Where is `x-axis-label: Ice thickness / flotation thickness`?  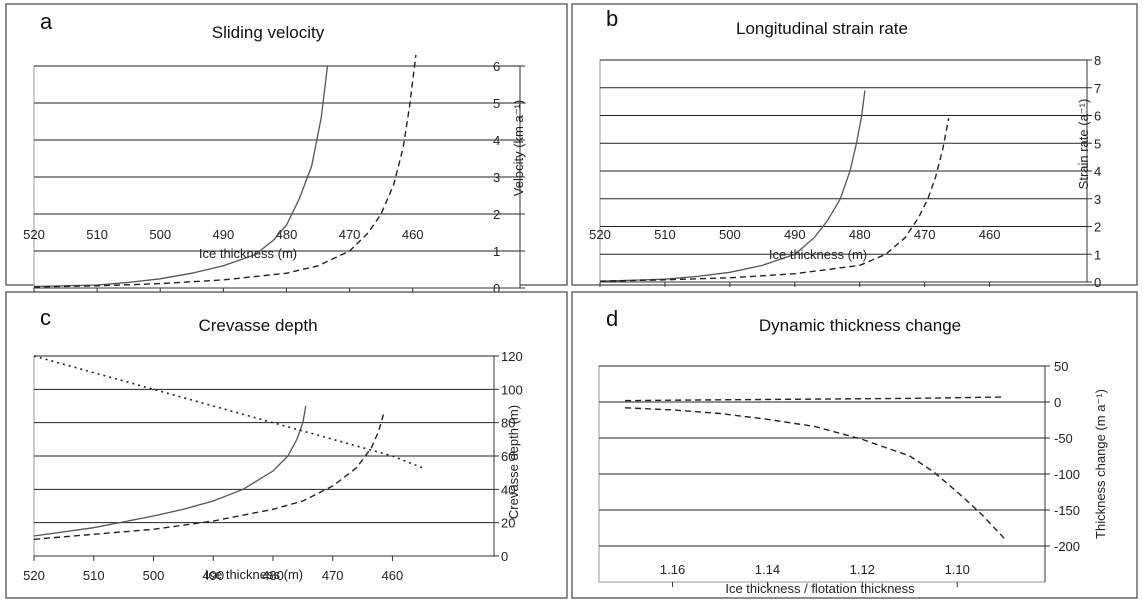 x-axis-label: Ice thickness / flotation thickness is located at coordinates (820, 588).